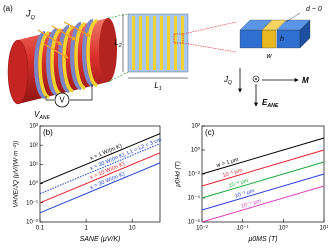 The width and height of the screenshot is (335, 249). I want to click on x-tick-label: 10⁰, so click(284, 228).